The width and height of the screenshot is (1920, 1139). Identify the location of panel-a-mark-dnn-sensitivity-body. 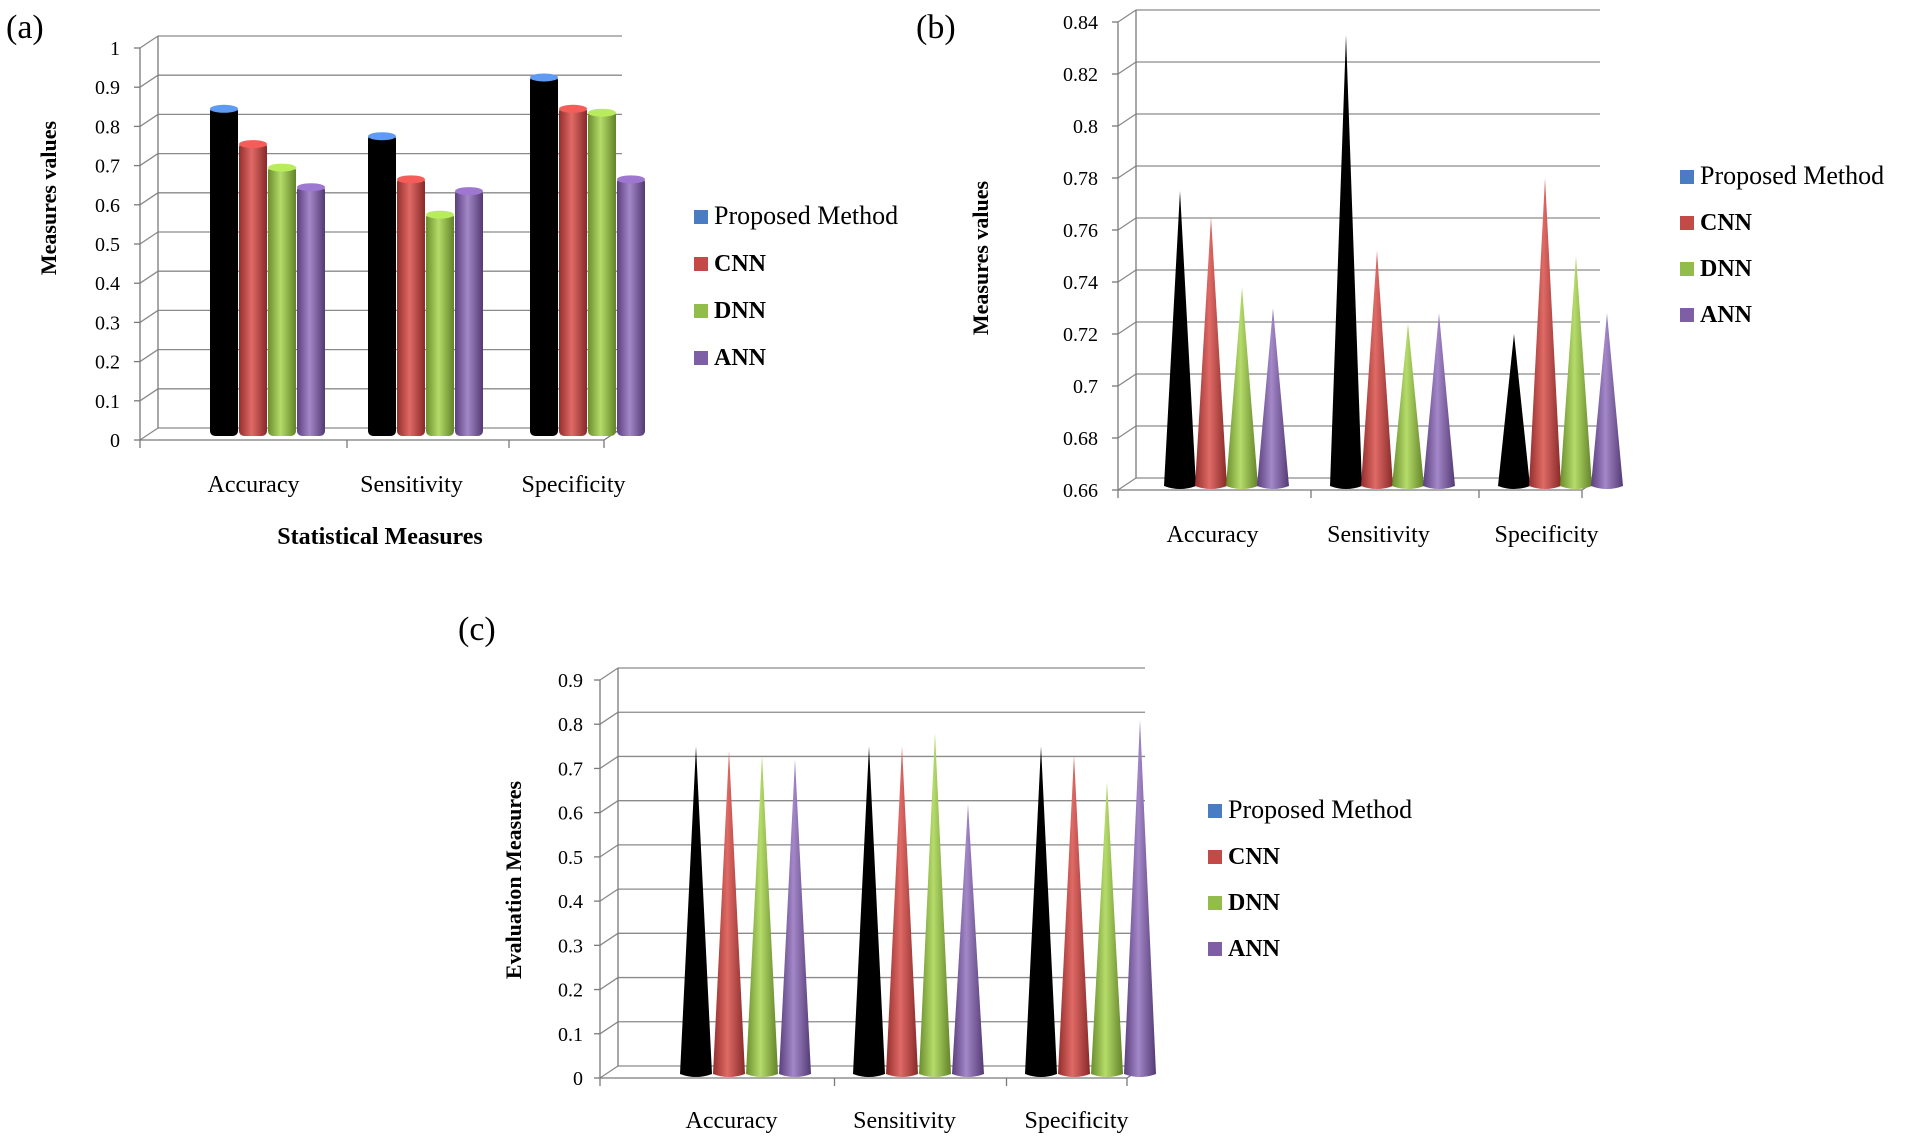
(440, 324).